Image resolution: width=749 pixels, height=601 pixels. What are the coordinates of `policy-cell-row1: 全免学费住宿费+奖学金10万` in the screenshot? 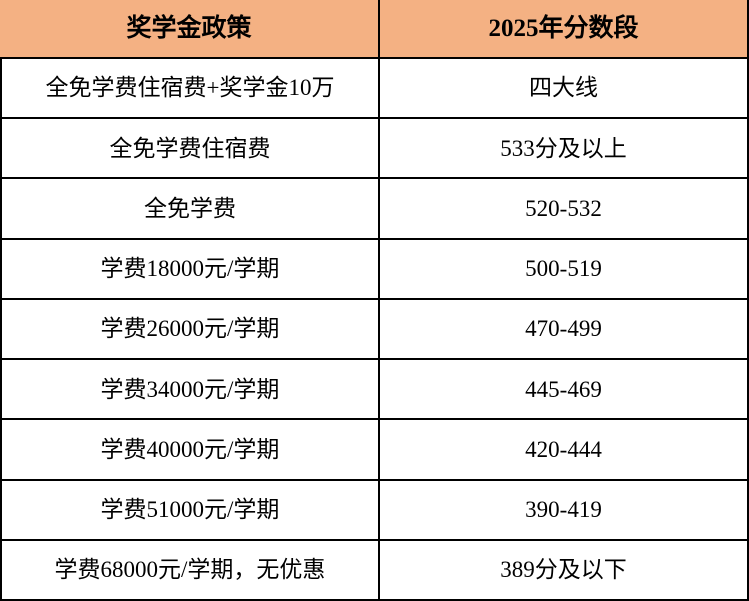 It's located at (190, 89).